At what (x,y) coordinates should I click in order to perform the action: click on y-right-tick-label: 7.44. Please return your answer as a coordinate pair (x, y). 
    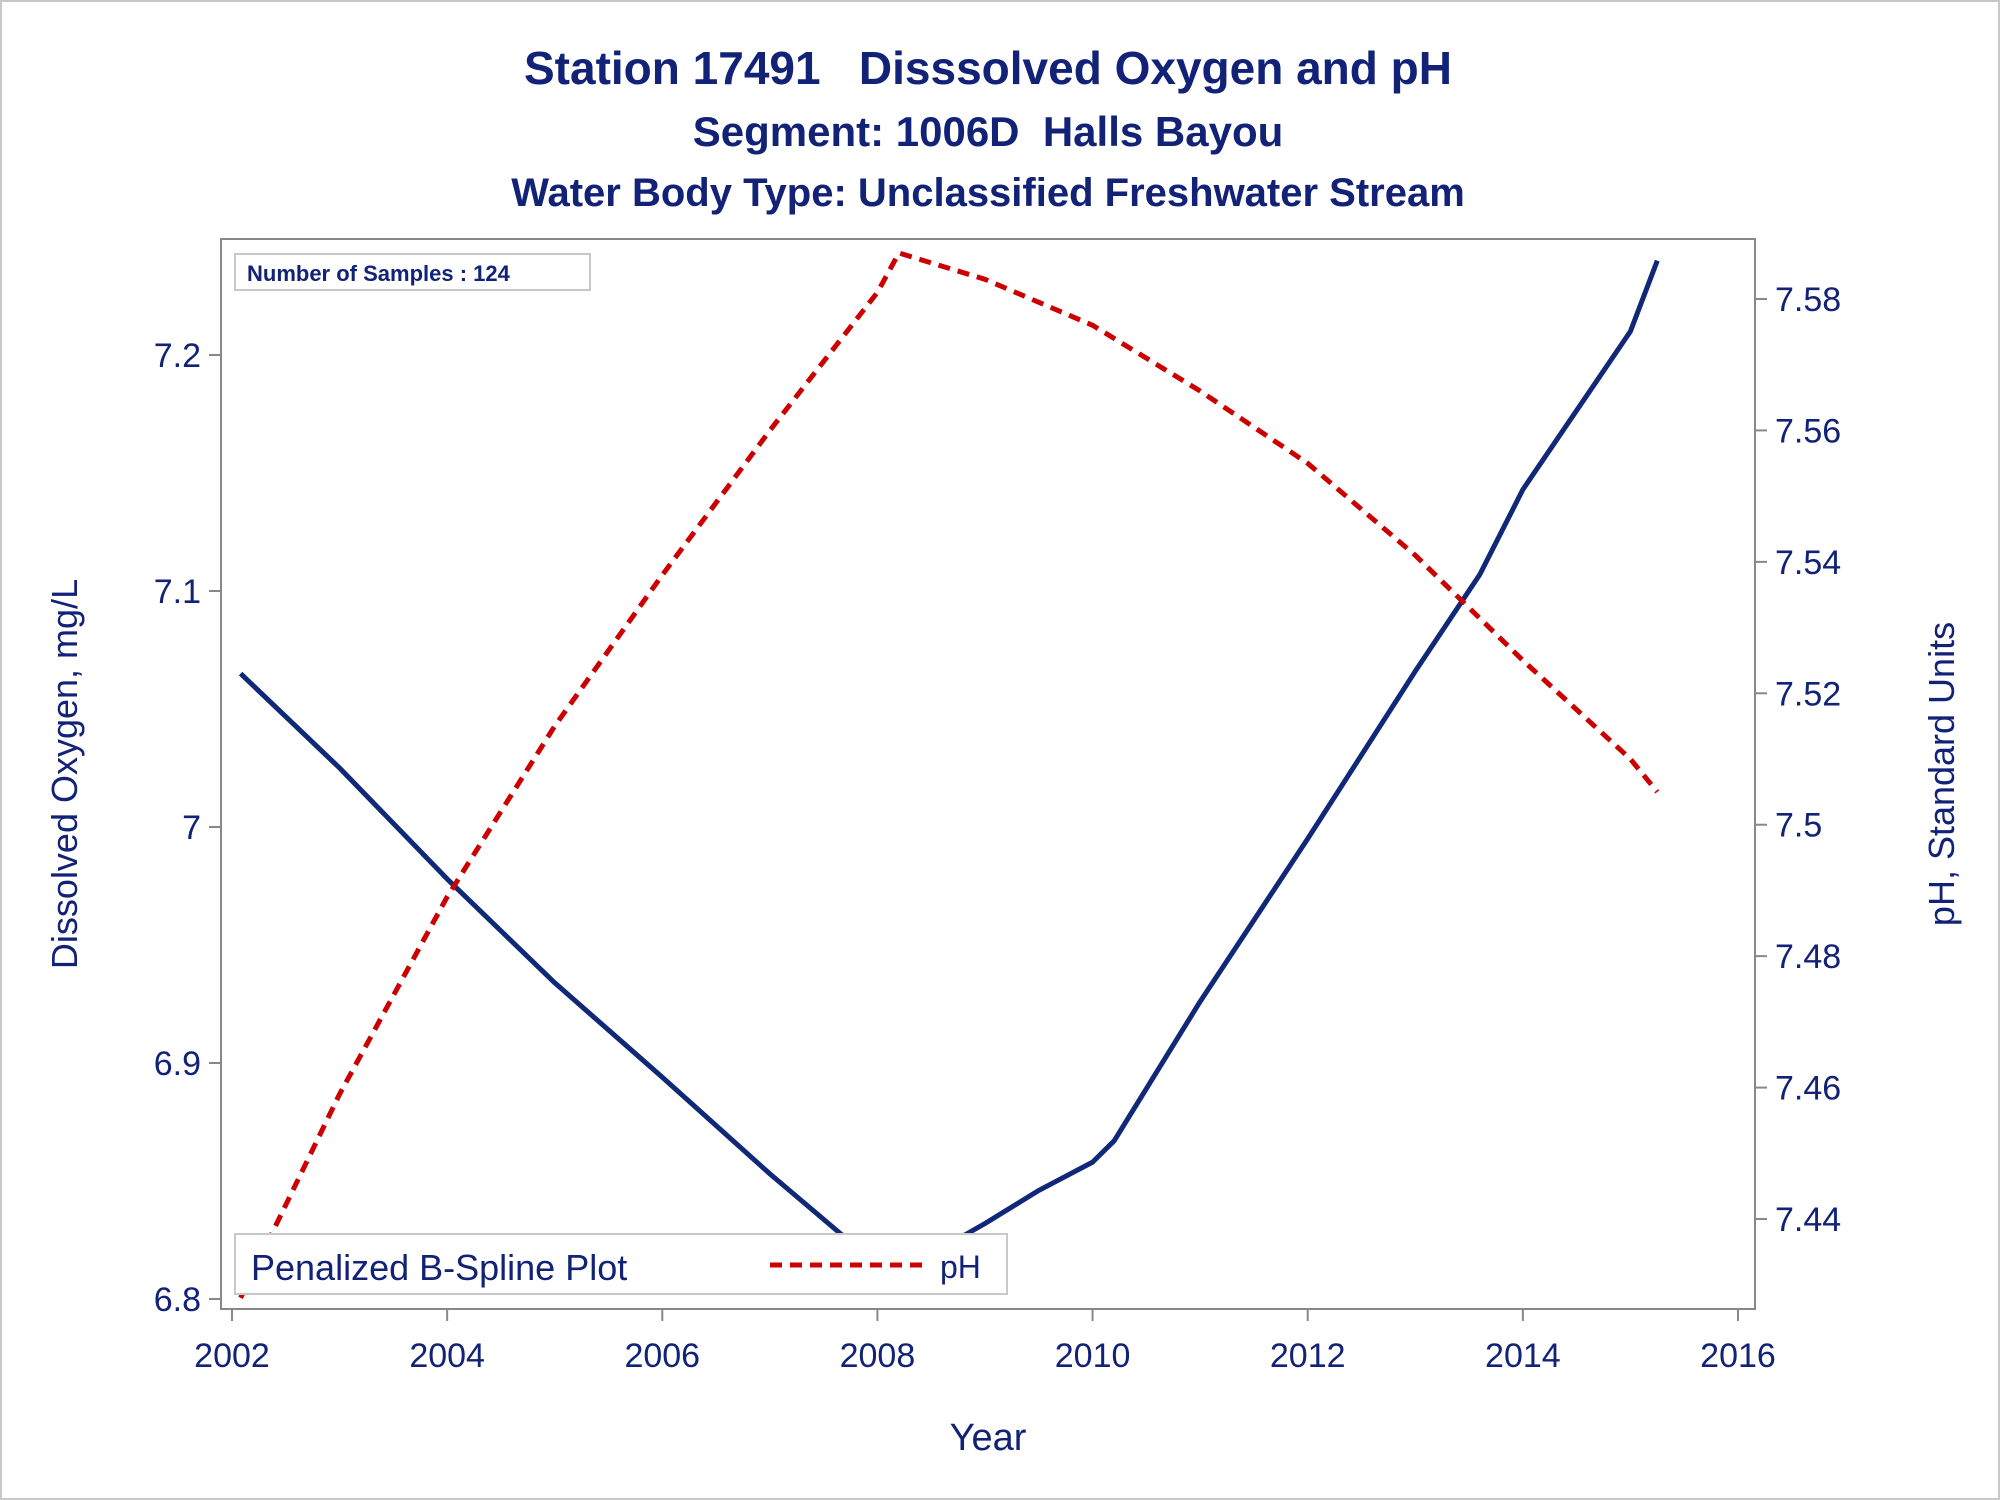
    Looking at the image, I should click on (1808, 1220).